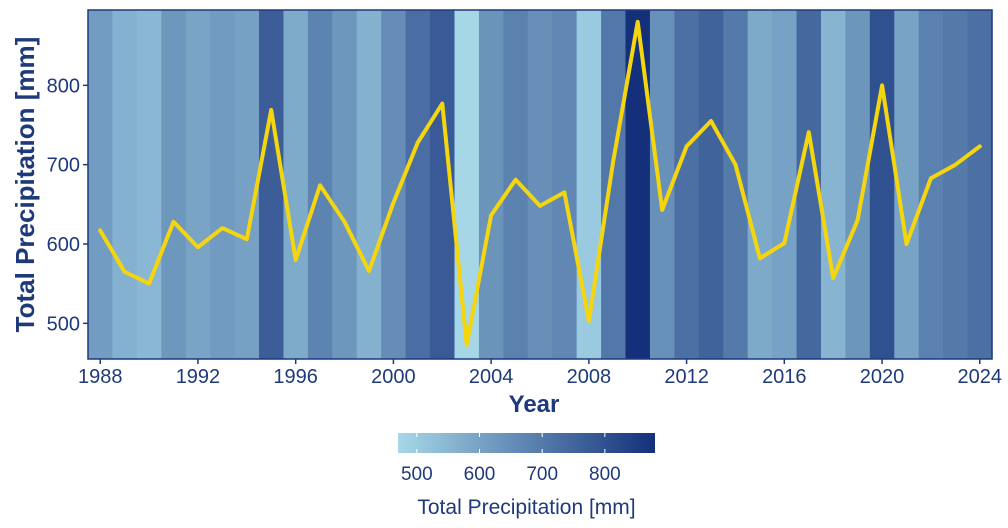  I want to click on y-tick-label: 500, so click(63, 324).